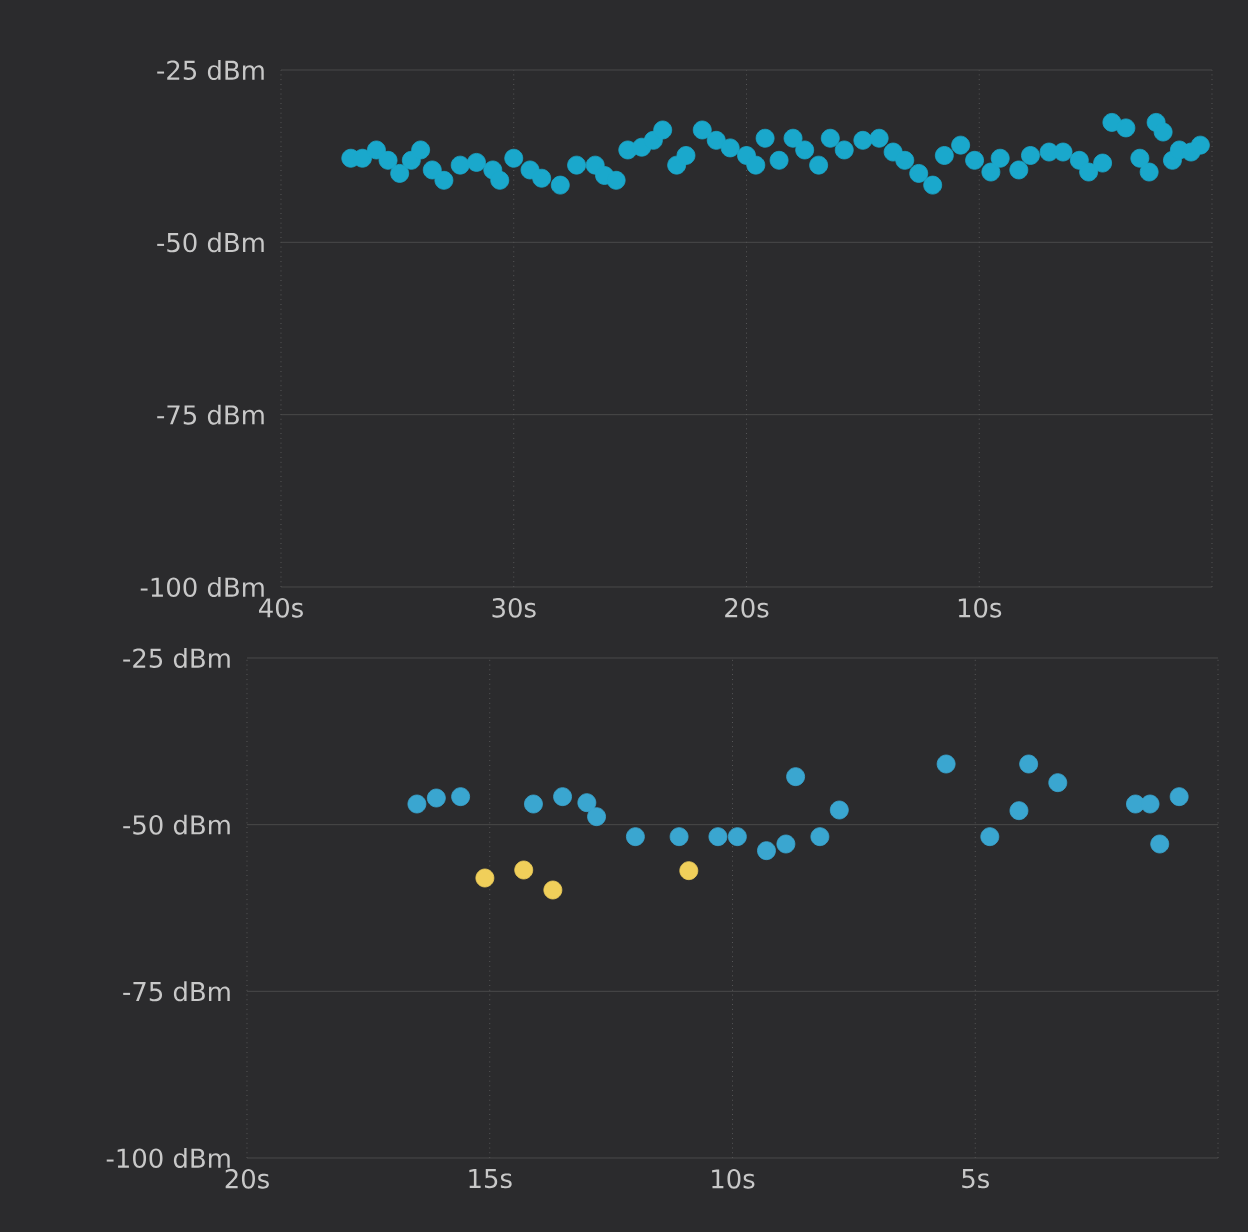 This screenshot has height=1232, width=1248. I want to click on x-tick-label: 15s, so click(490, 1179).